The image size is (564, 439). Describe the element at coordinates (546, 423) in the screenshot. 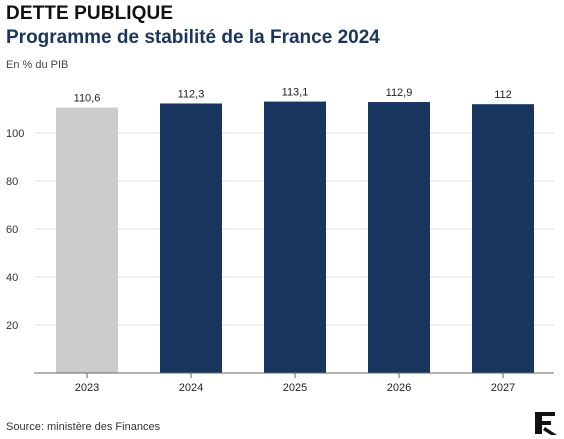

I see `publisher-logo-icon` at that location.